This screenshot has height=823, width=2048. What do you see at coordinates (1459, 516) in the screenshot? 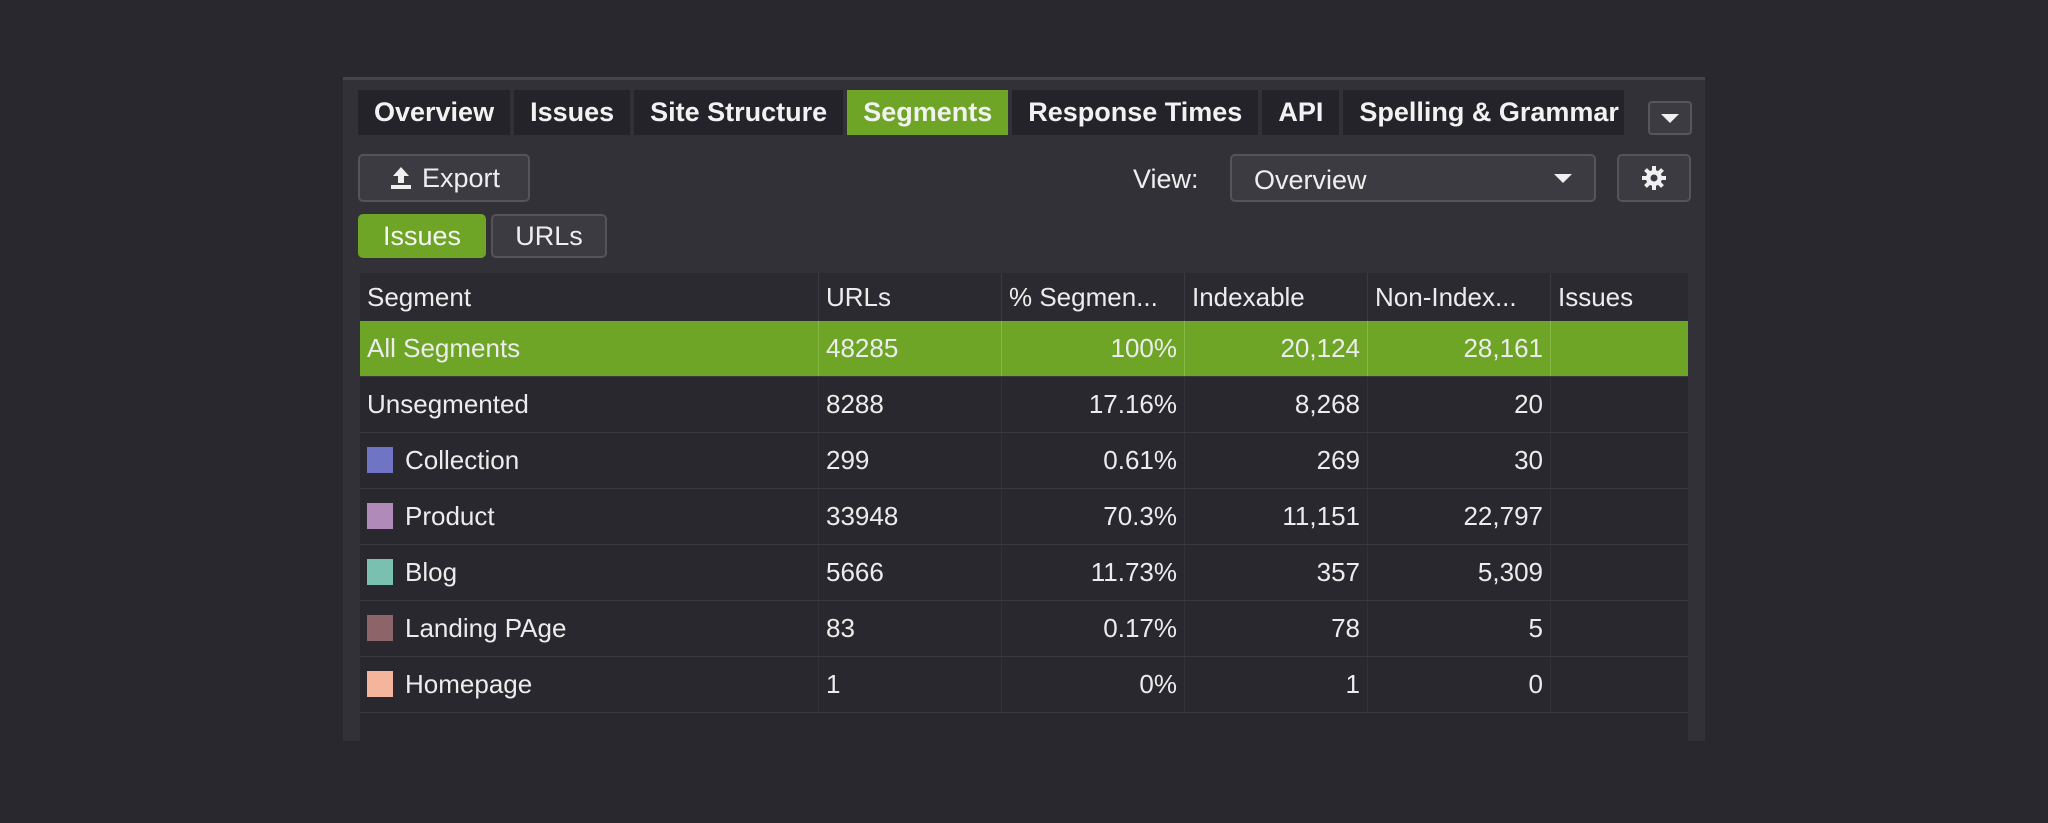
I see `non-indexable-cell: 22,797` at bounding box center [1459, 516].